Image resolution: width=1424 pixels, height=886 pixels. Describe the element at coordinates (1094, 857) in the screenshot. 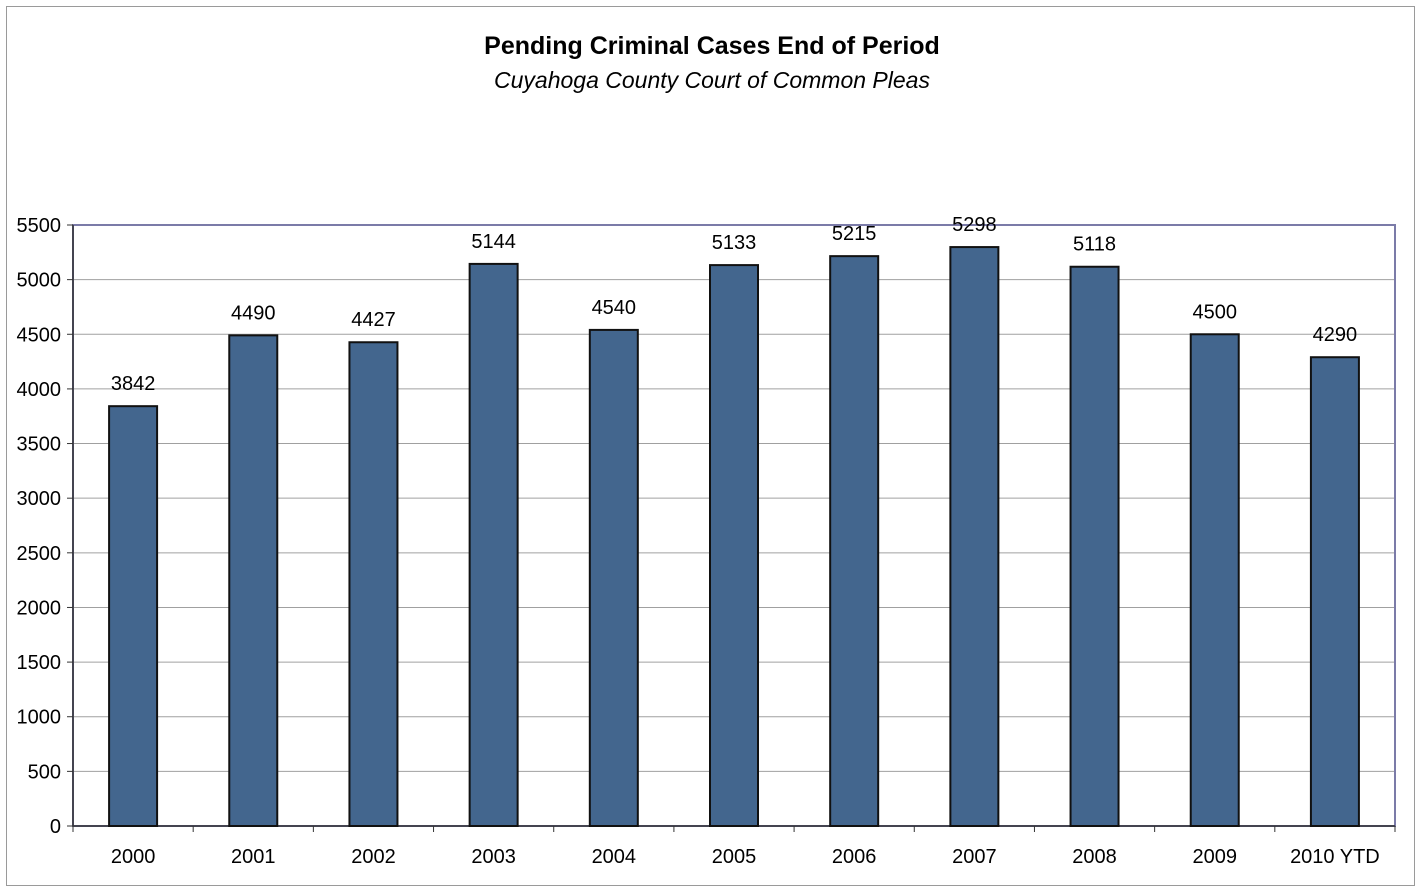

I see `x-category-label: 2008` at that location.